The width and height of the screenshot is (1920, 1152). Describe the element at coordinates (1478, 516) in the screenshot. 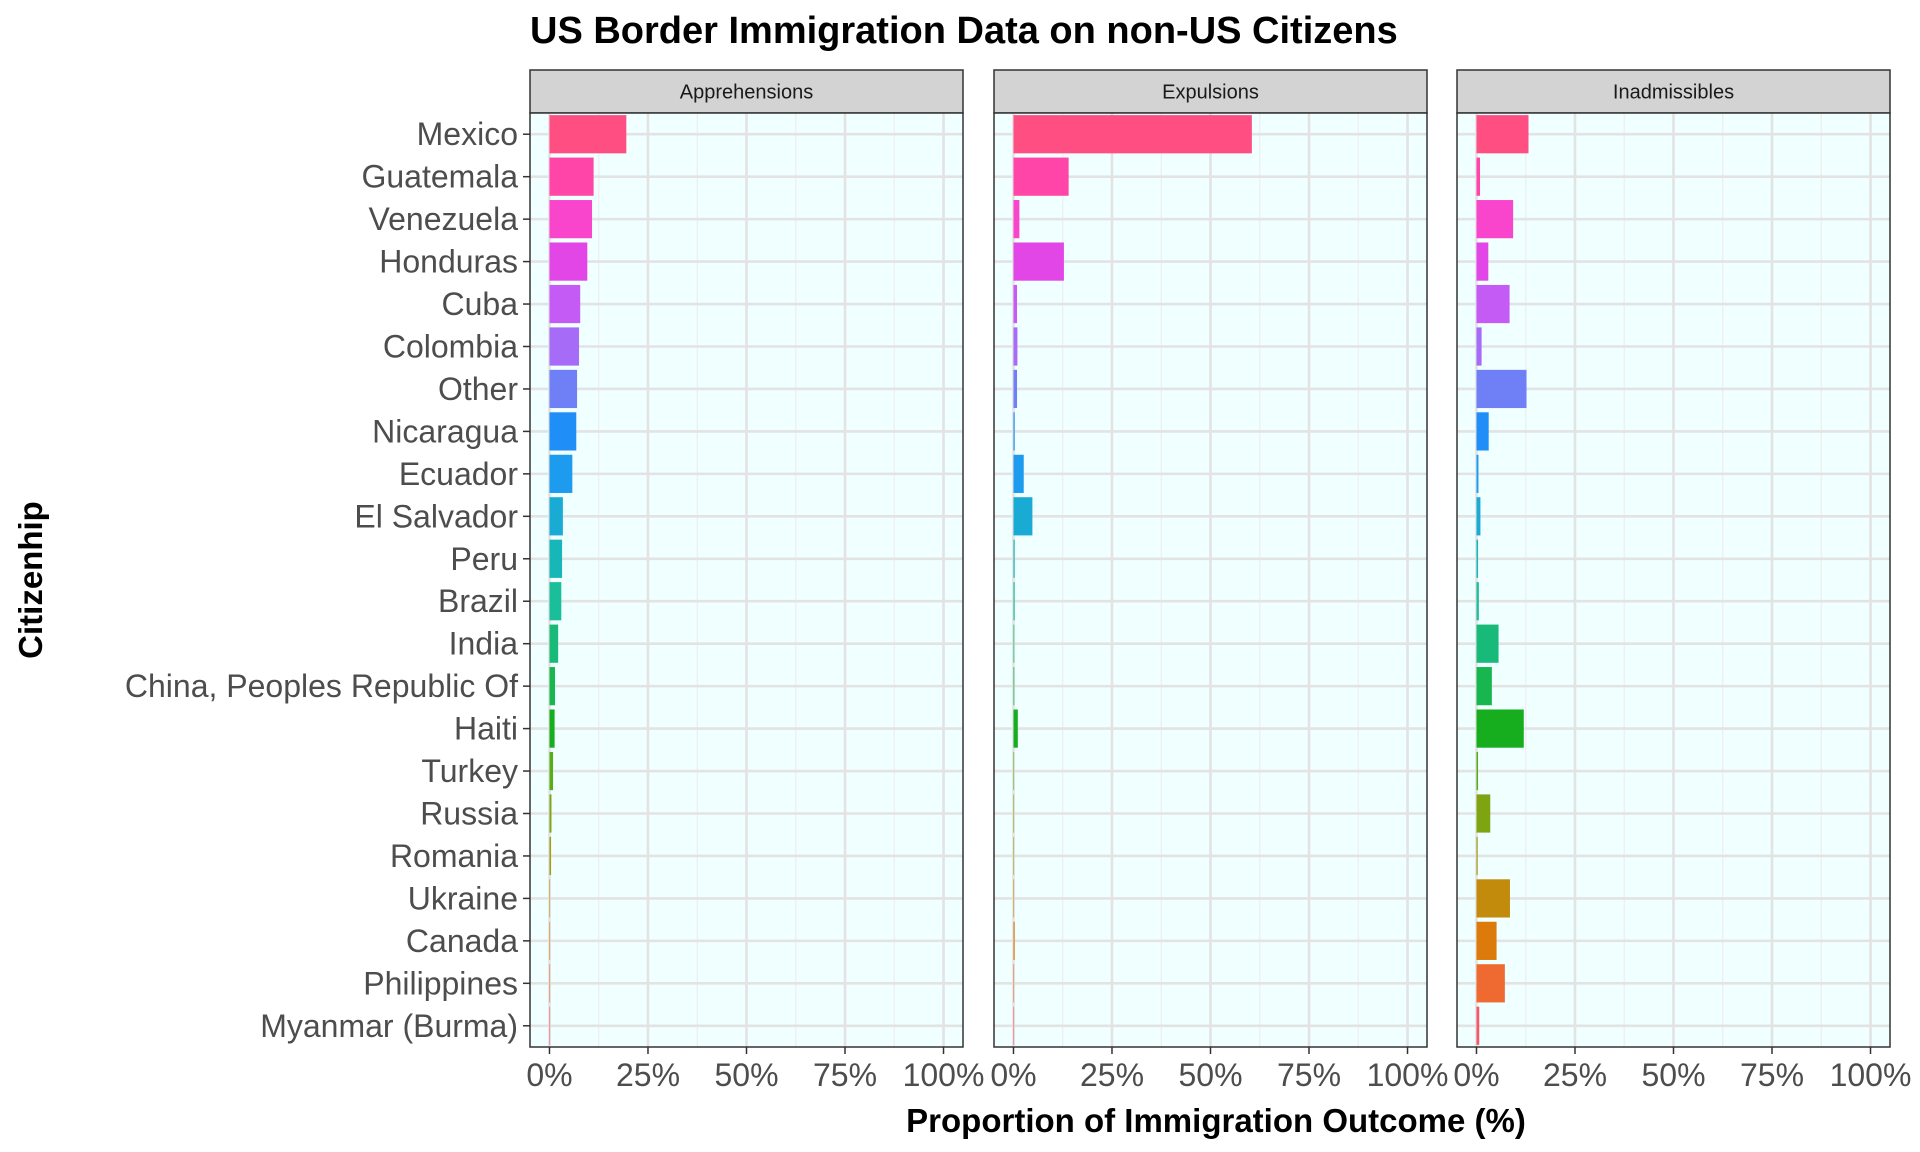

I see `bar-inadmissibles-el-salvador` at that location.